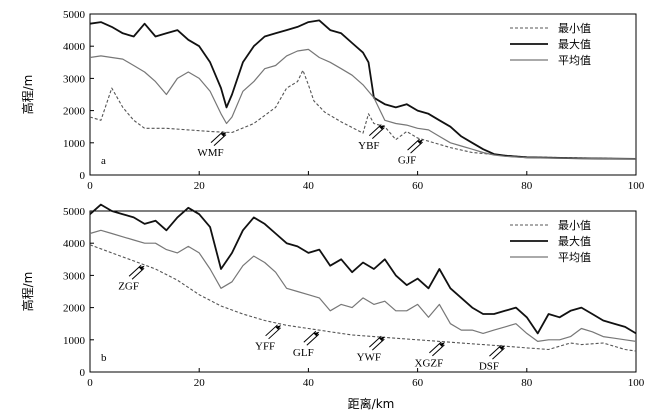 The image size is (658, 417). Describe the element at coordinates (265, 346) in the screenshot. I see `fault-label: YFF` at that location.